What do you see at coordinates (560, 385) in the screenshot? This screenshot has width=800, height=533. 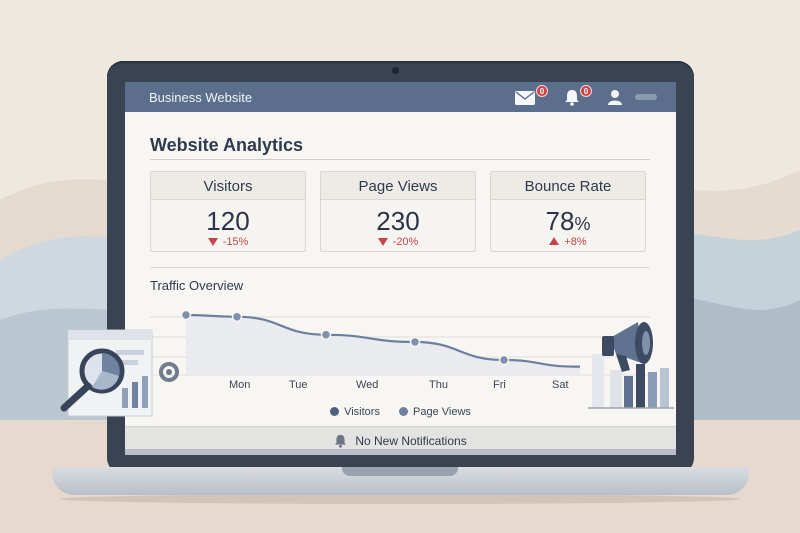 I see `x-tick-label: Sat` at bounding box center [560, 385].